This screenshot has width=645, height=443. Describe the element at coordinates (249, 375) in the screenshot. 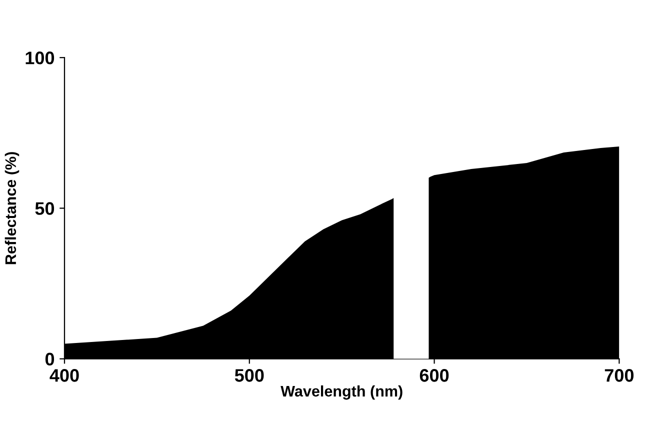

I see `x-tick-label: 500` at that location.